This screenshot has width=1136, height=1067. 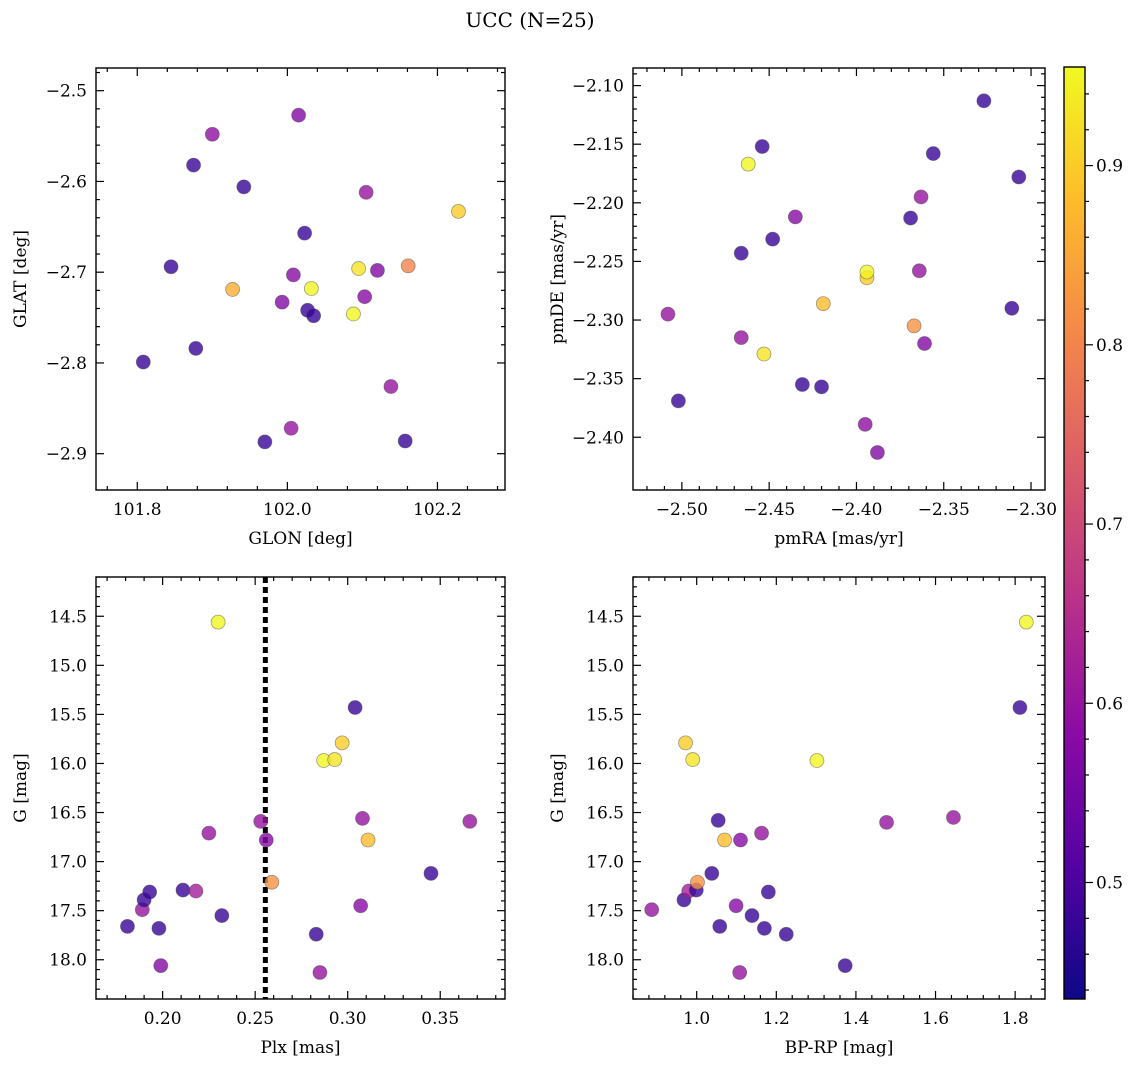 I want to click on y-tick-label: 16.0, so click(x=605, y=764).